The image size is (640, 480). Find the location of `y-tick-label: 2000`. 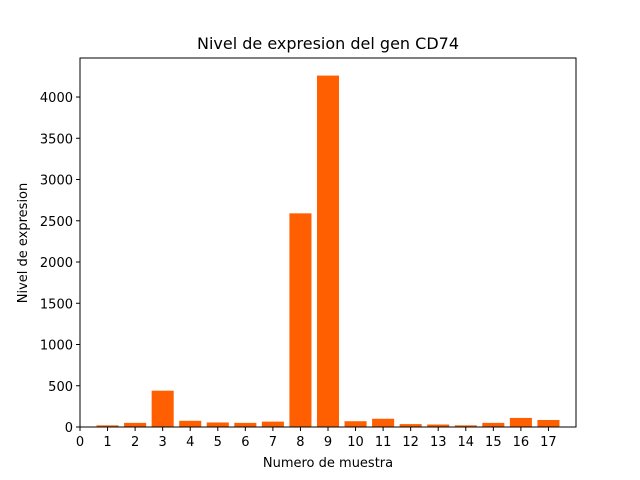

y-tick-label: 2000 is located at coordinates (56, 263).